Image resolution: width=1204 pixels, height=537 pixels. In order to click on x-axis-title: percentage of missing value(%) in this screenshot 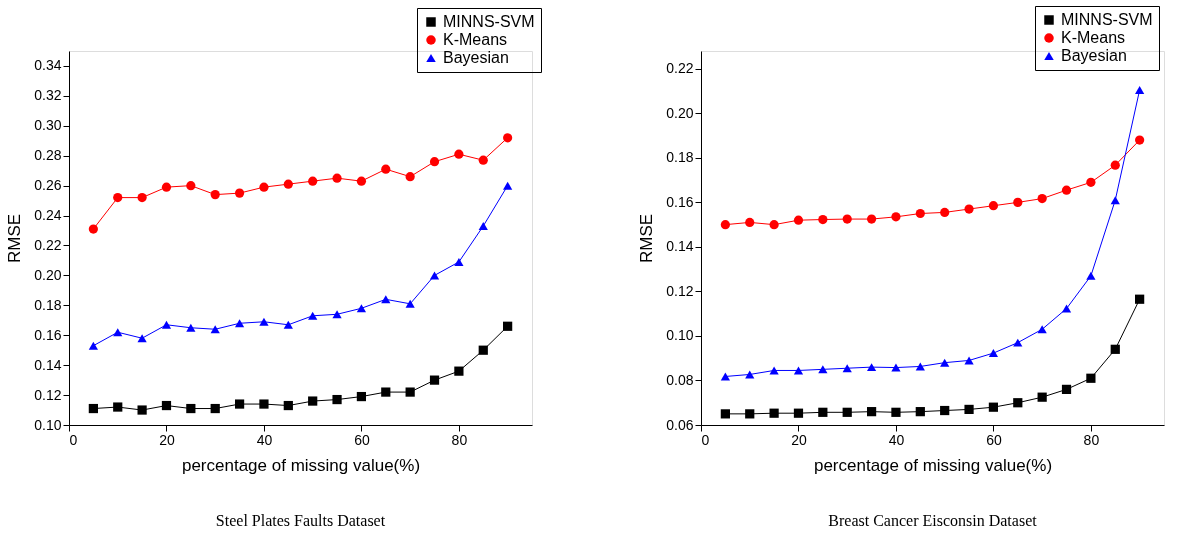, I will do `click(301, 465)`.